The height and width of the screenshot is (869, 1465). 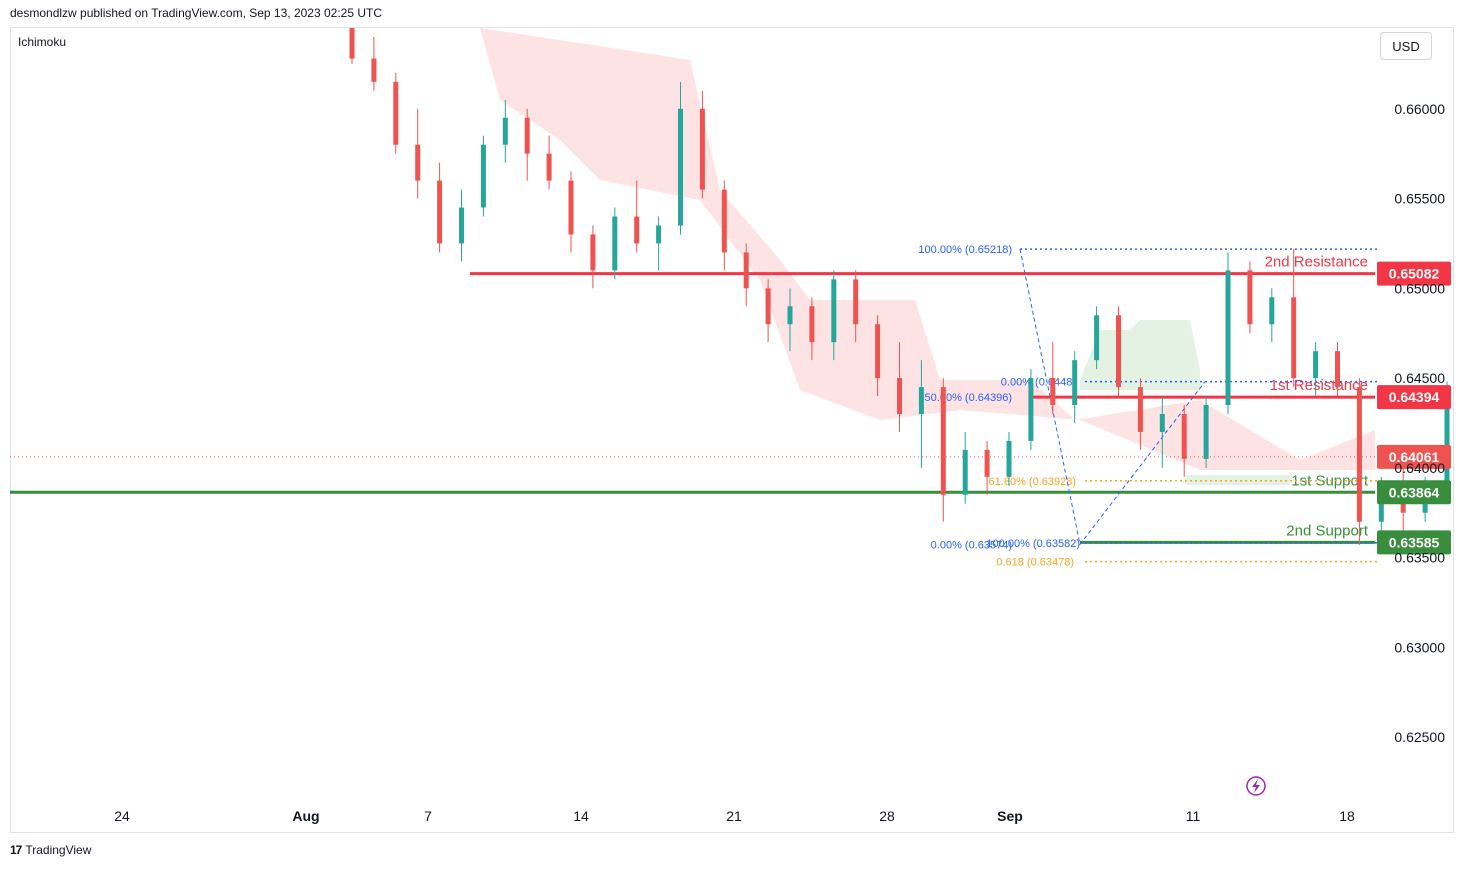 What do you see at coordinates (16, 850) in the screenshot?
I see `tradingview-logo-icon: 17` at bounding box center [16, 850].